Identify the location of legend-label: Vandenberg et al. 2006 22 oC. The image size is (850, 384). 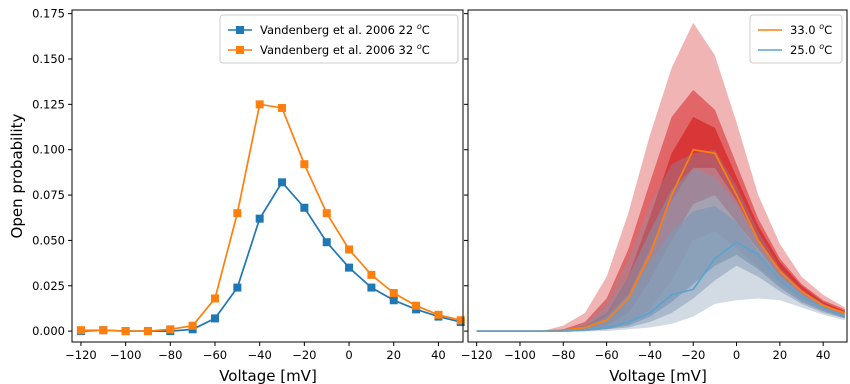
(345, 29).